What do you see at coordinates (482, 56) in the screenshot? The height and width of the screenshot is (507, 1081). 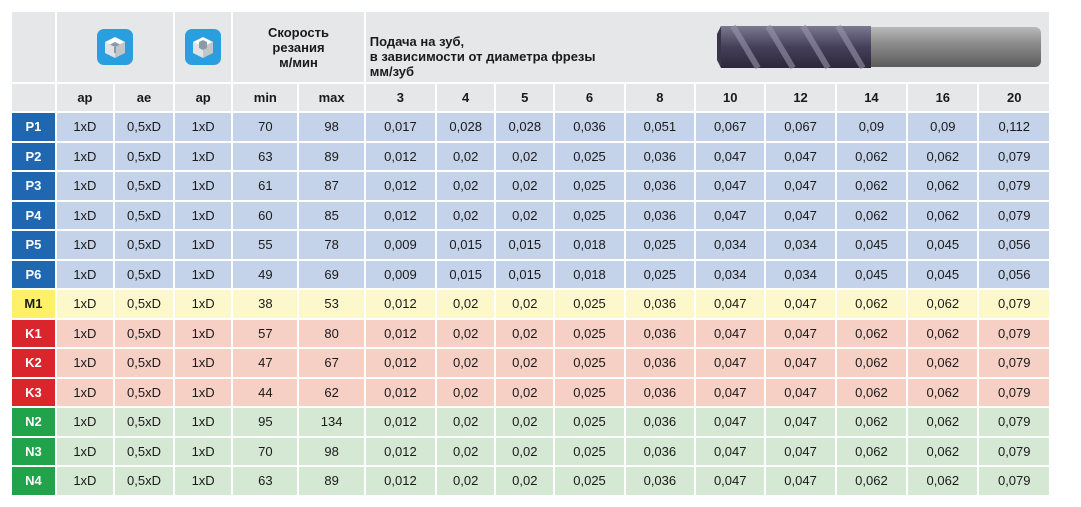 I see `feed-title-line-2: в зависимости от диаметра фрезы` at bounding box center [482, 56].